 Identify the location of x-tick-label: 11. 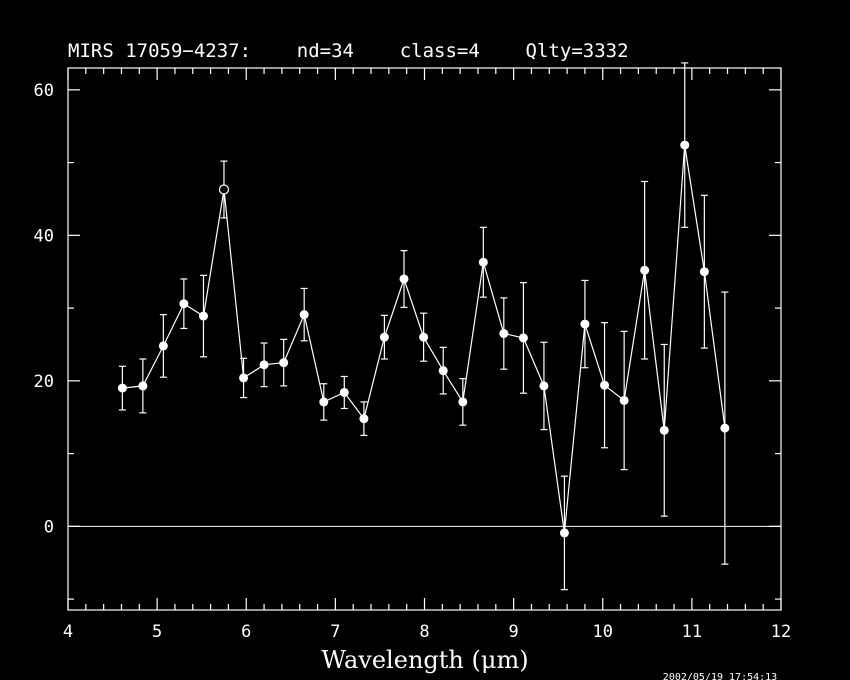
(692, 632).